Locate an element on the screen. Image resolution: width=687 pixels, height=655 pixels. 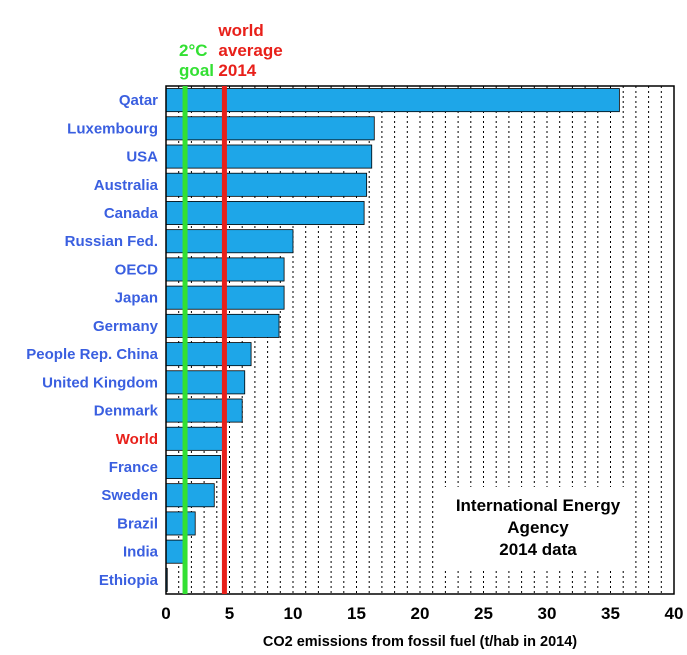
category-label: Denmark is located at coordinates (126, 411).